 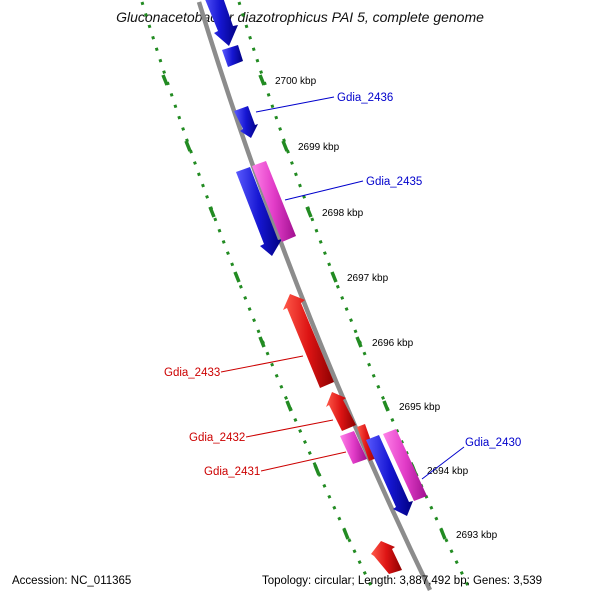 What do you see at coordinates (386, 557) in the screenshot?
I see `gene-arrow-unlabeled-red-bottom` at bounding box center [386, 557].